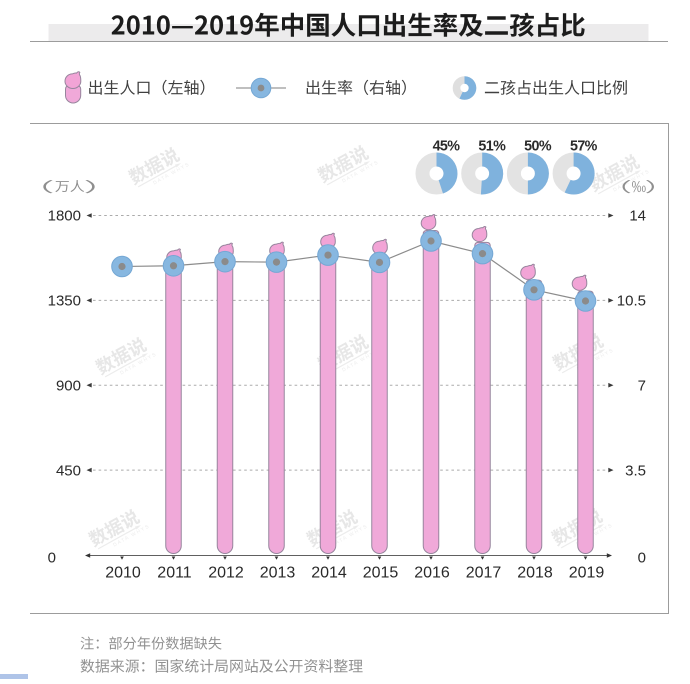  I want to click on svg-text: 2010, so click(123, 573).